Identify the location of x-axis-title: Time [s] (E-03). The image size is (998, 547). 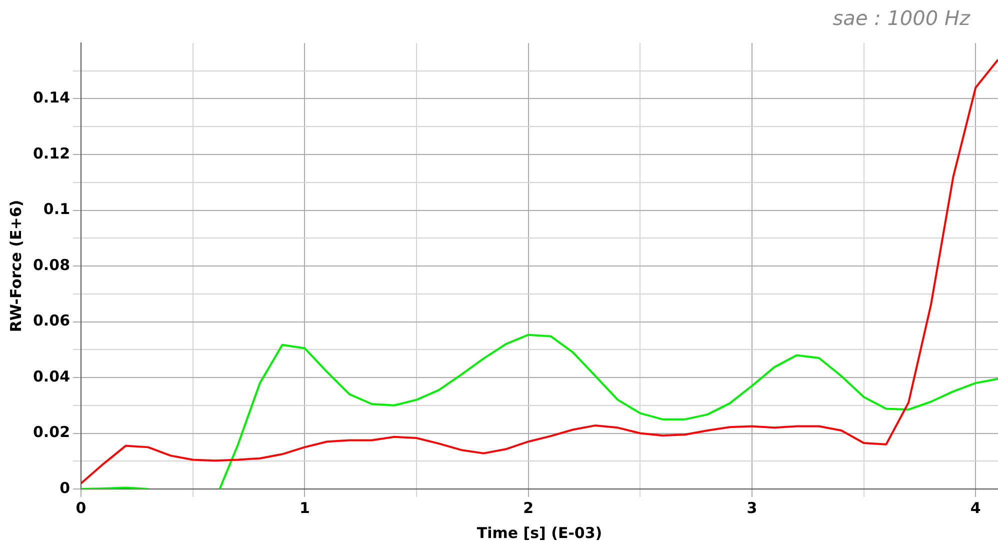
(539, 533).